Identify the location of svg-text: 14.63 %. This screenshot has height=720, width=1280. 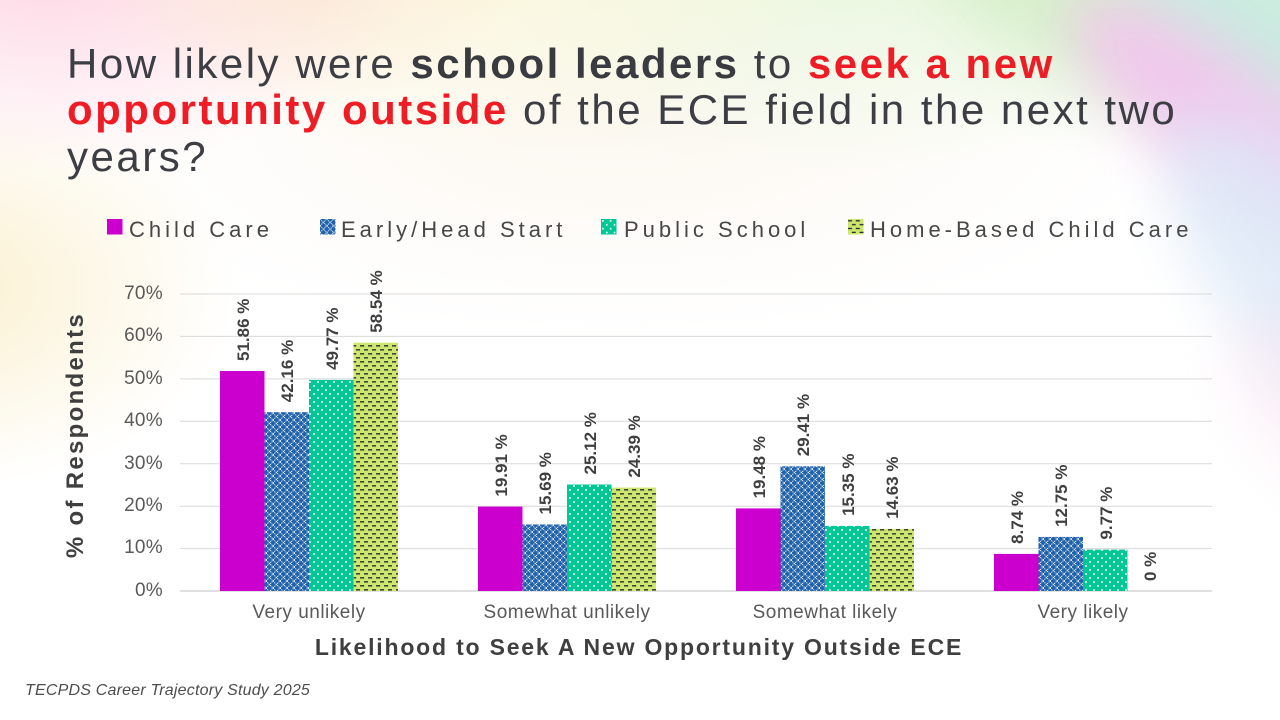
(892, 488).